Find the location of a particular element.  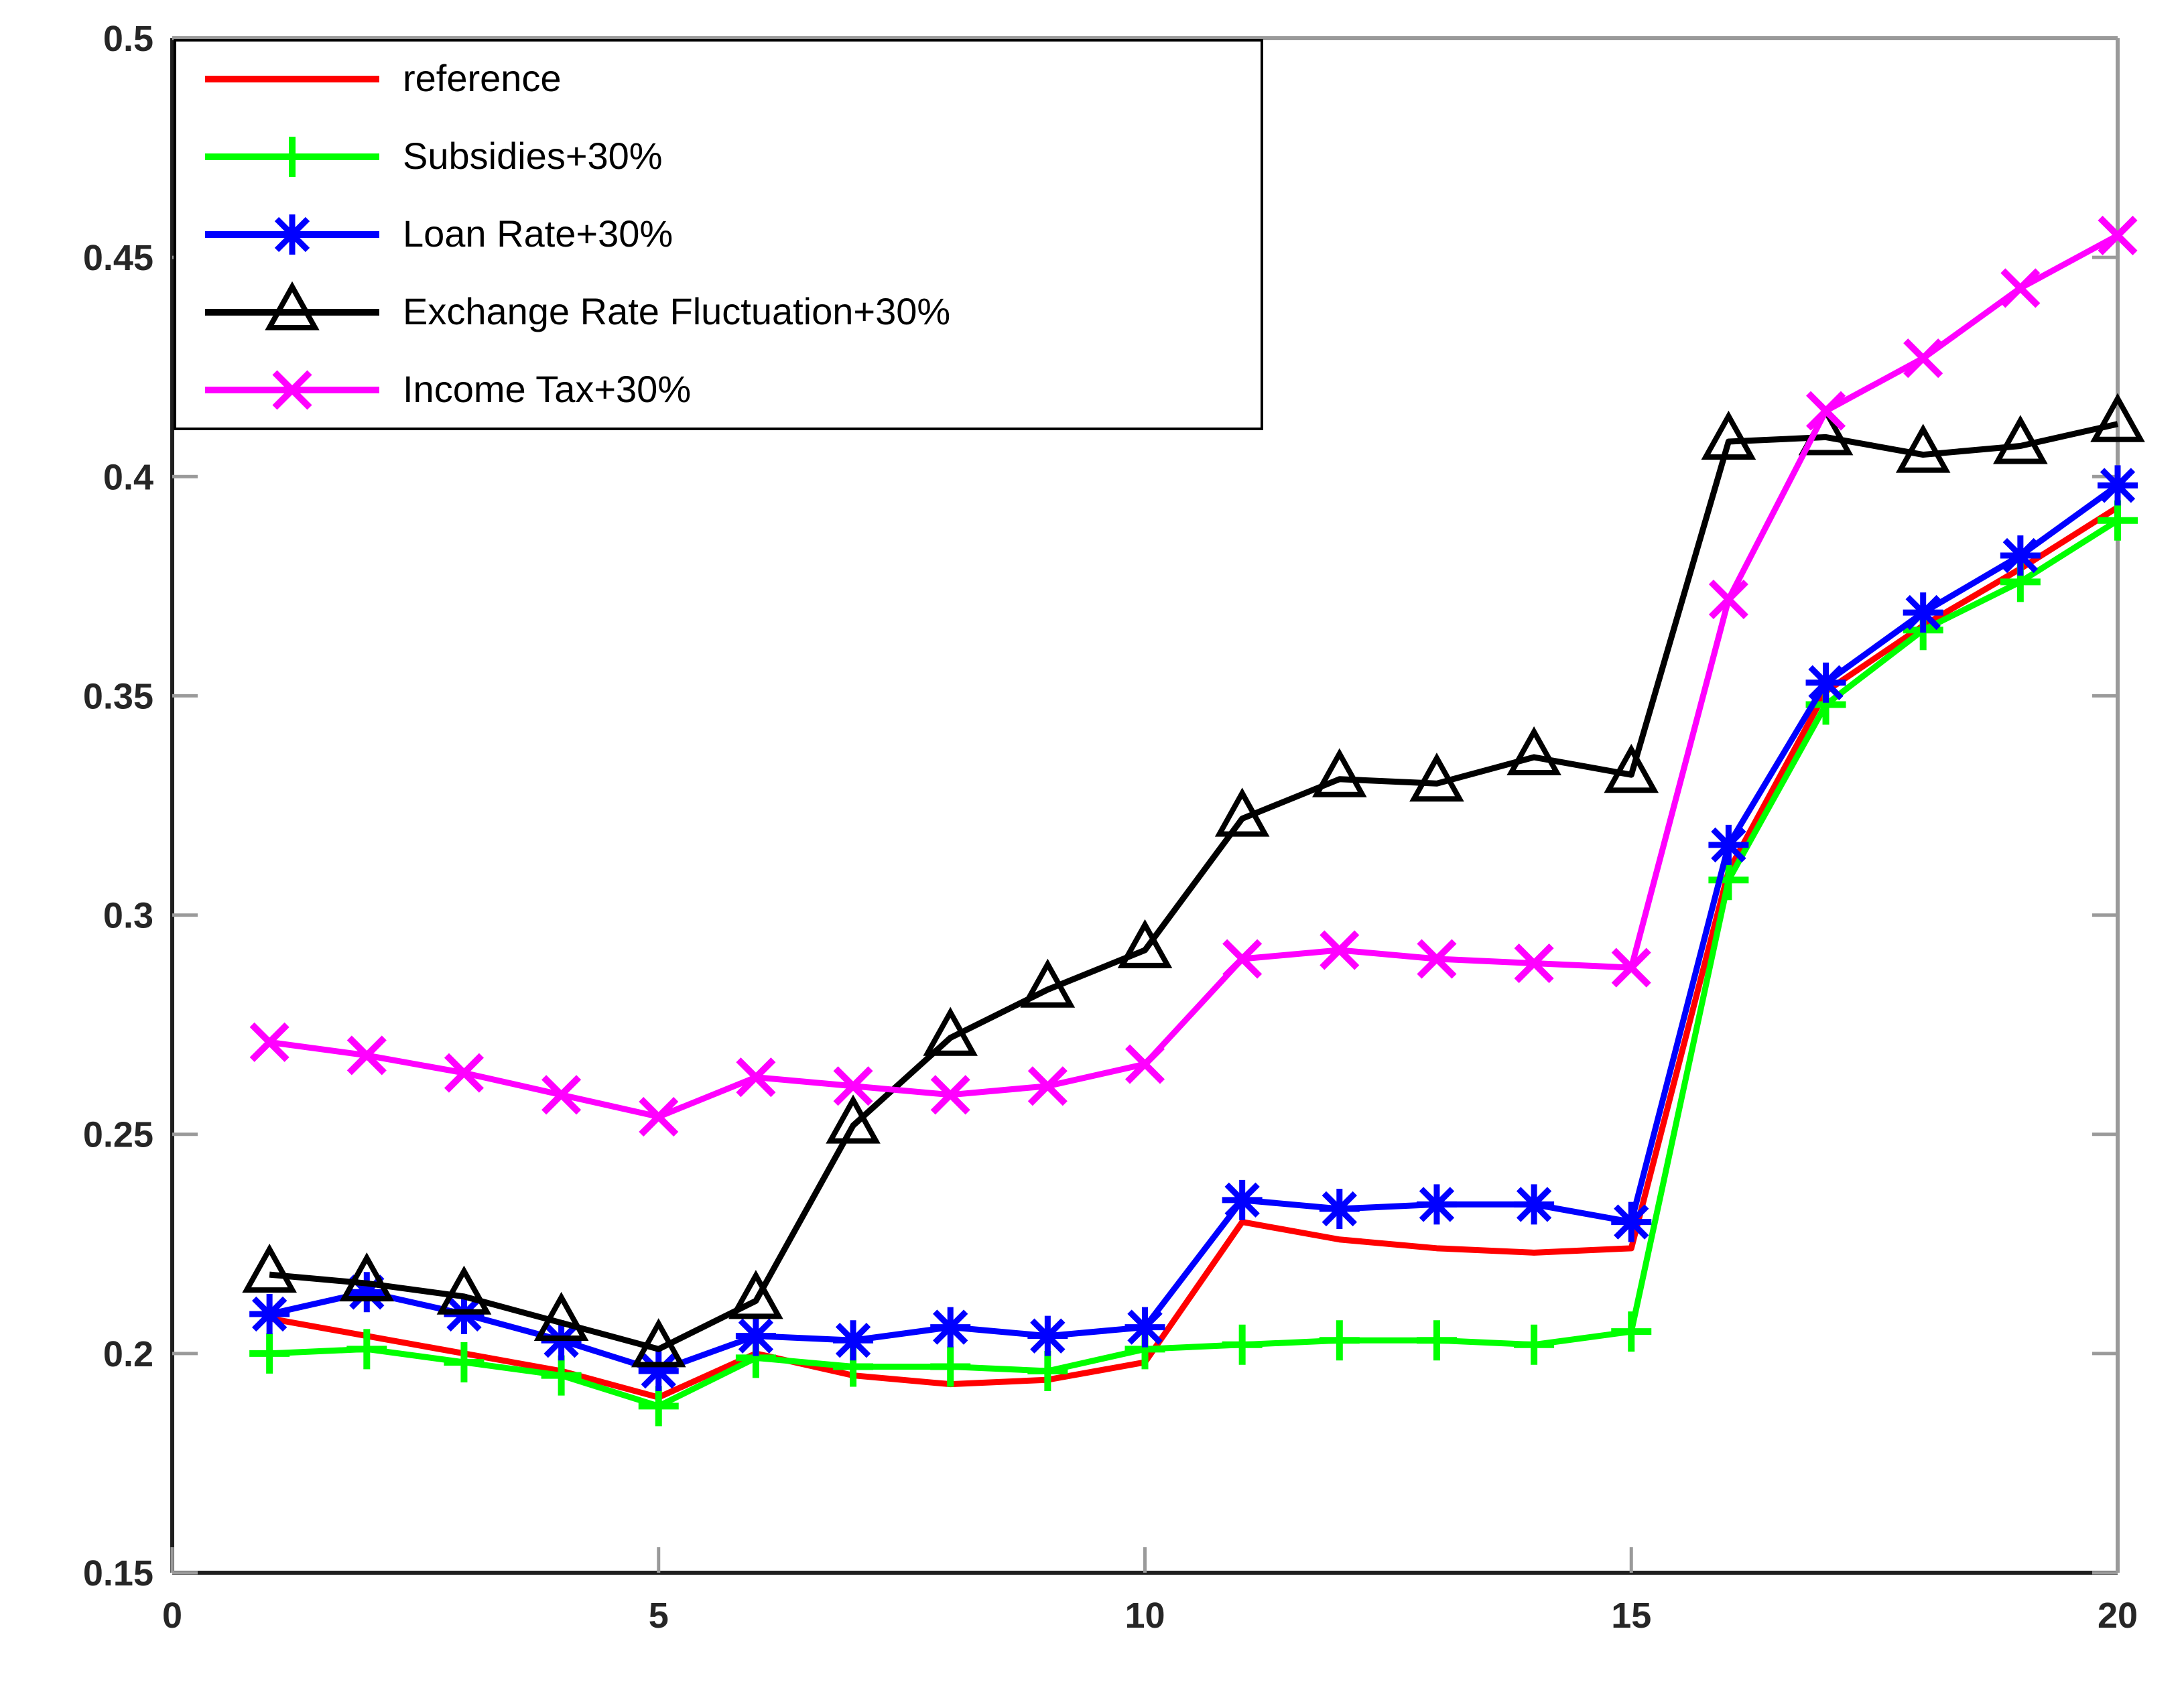

x-tick-label: 20 is located at coordinates (2118, 1616).